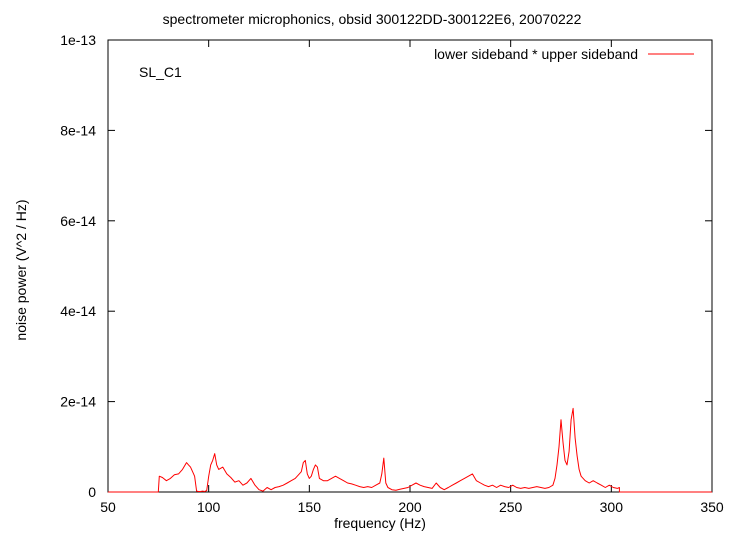 Image resolution: width=740 pixels, height=540 pixels. Describe the element at coordinates (108, 507) in the screenshot. I see `x-tick-label: 50` at that location.